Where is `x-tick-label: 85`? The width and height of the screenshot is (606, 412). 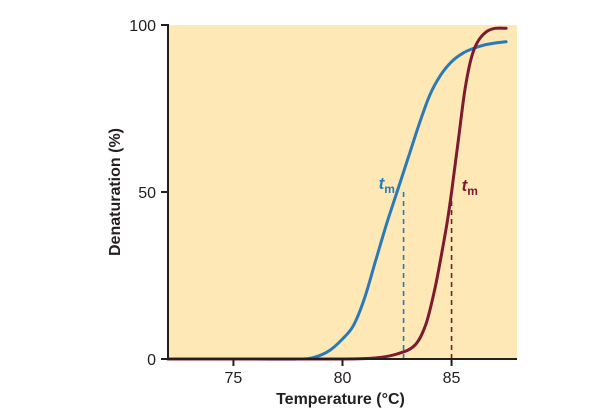
x-tick-label: 85 is located at coordinates (452, 378).